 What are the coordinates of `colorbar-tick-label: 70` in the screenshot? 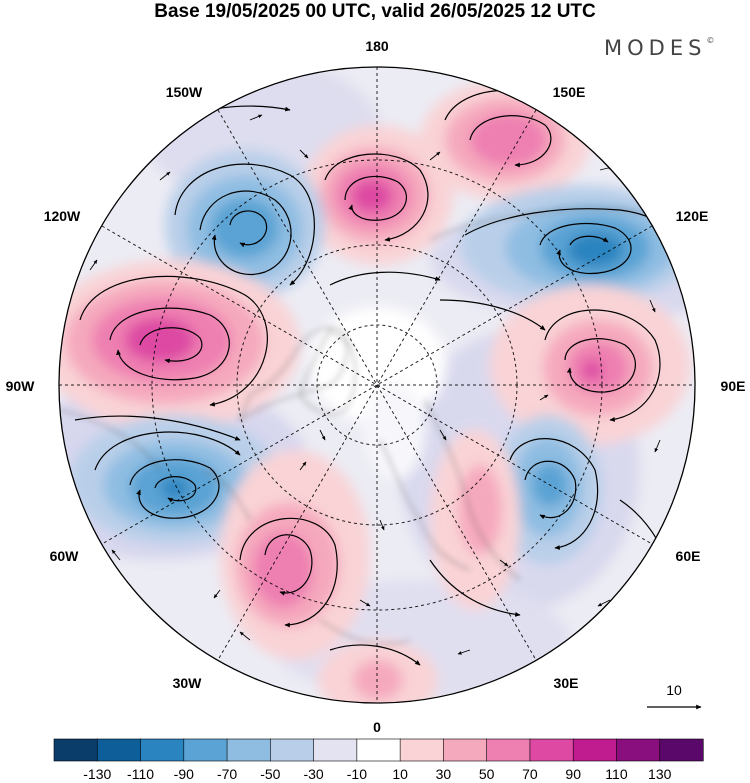 It's located at (530, 774).